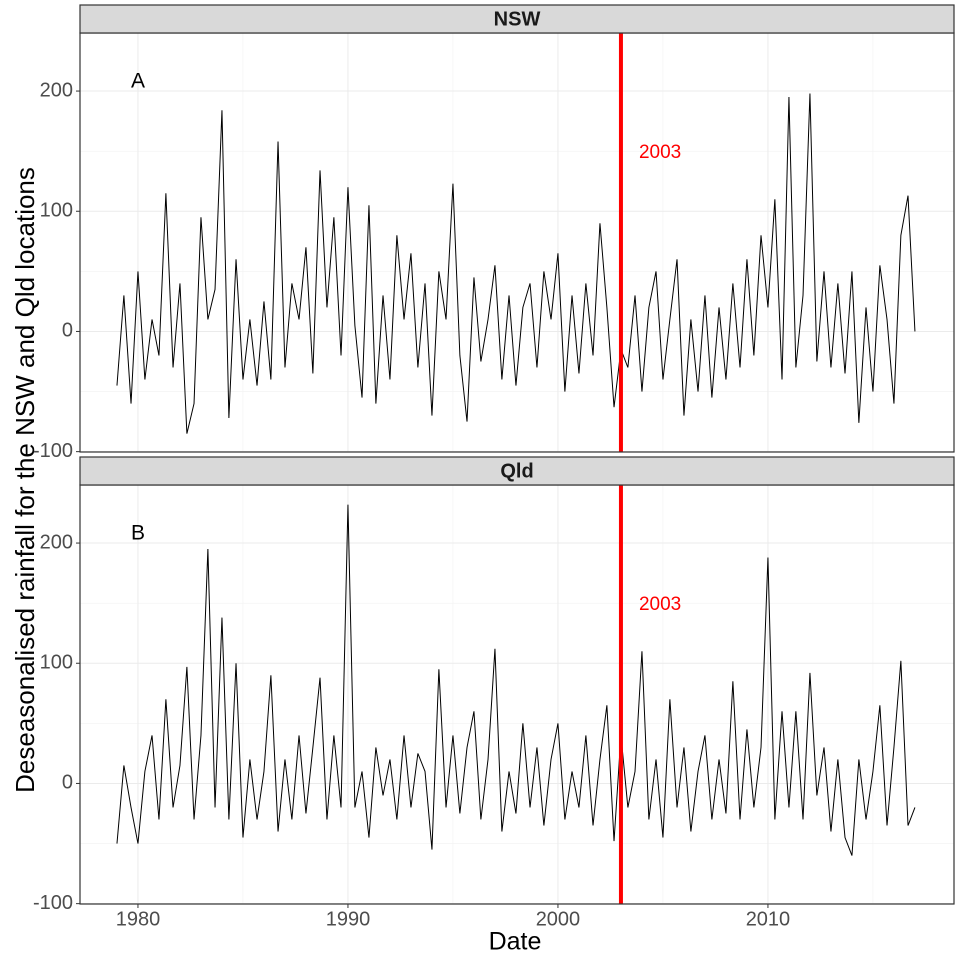 This screenshot has width=960, height=960. What do you see at coordinates (138, 919) in the screenshot?
I see `x-tick-label: 1980` at bounding box center [138, 919].